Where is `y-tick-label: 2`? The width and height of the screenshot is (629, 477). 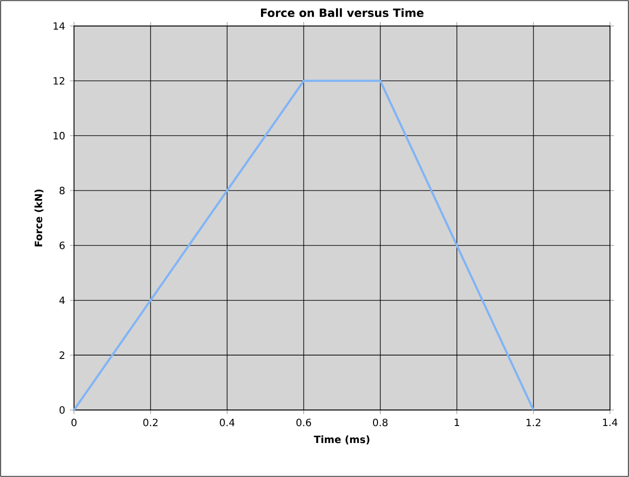 y-tick-label: 2 is located at coordinates (62, 355).